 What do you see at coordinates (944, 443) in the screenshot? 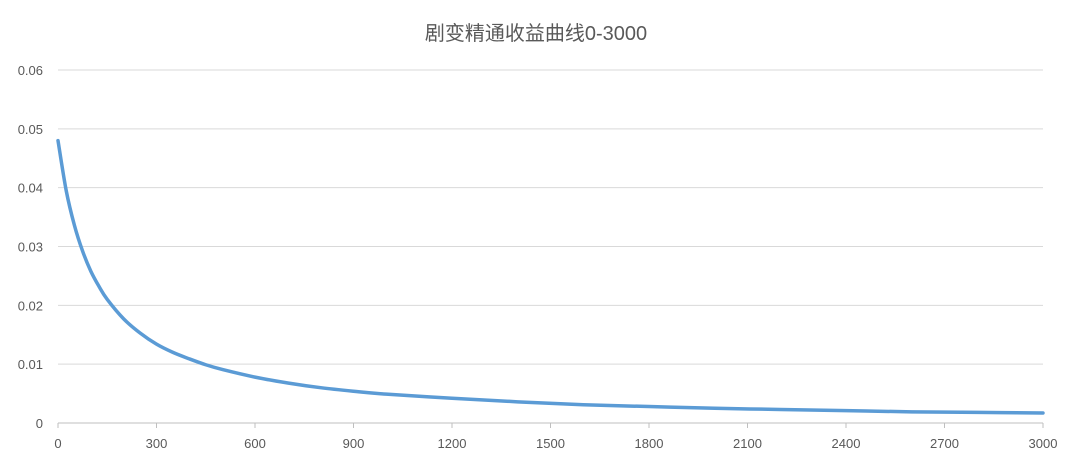
I see `x-tick-label: 2700` at bounding box center [944, 443].